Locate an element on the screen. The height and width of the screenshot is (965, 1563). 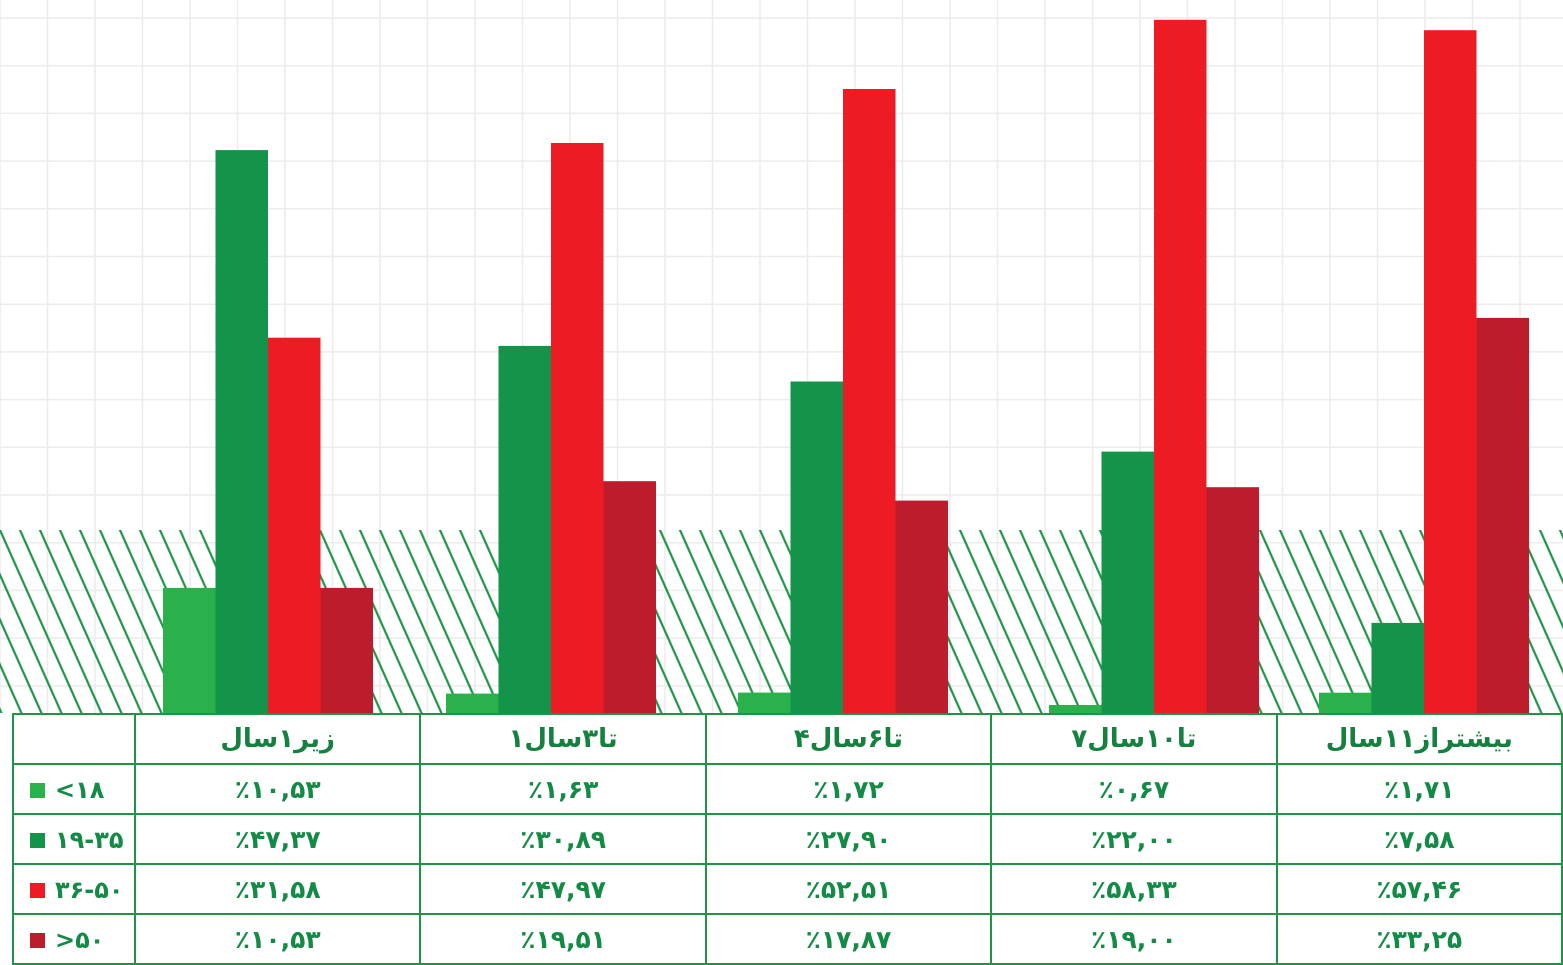
category-header: ۴تا۶سال is located at coordinates (848, 739).